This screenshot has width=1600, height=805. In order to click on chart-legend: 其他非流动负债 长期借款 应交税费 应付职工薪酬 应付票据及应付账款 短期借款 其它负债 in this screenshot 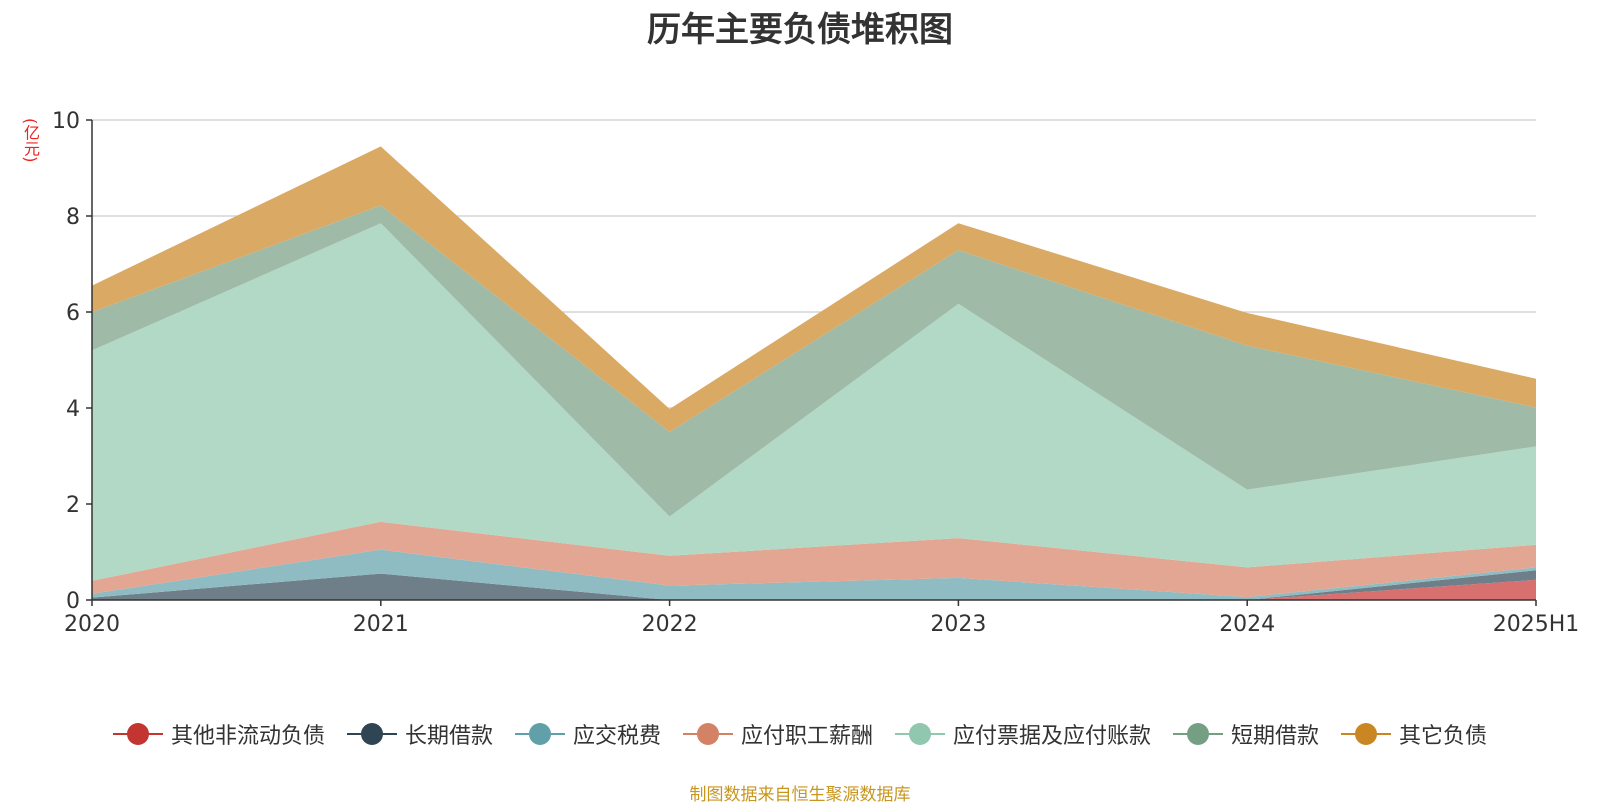, I will do `click(800, 734)`.